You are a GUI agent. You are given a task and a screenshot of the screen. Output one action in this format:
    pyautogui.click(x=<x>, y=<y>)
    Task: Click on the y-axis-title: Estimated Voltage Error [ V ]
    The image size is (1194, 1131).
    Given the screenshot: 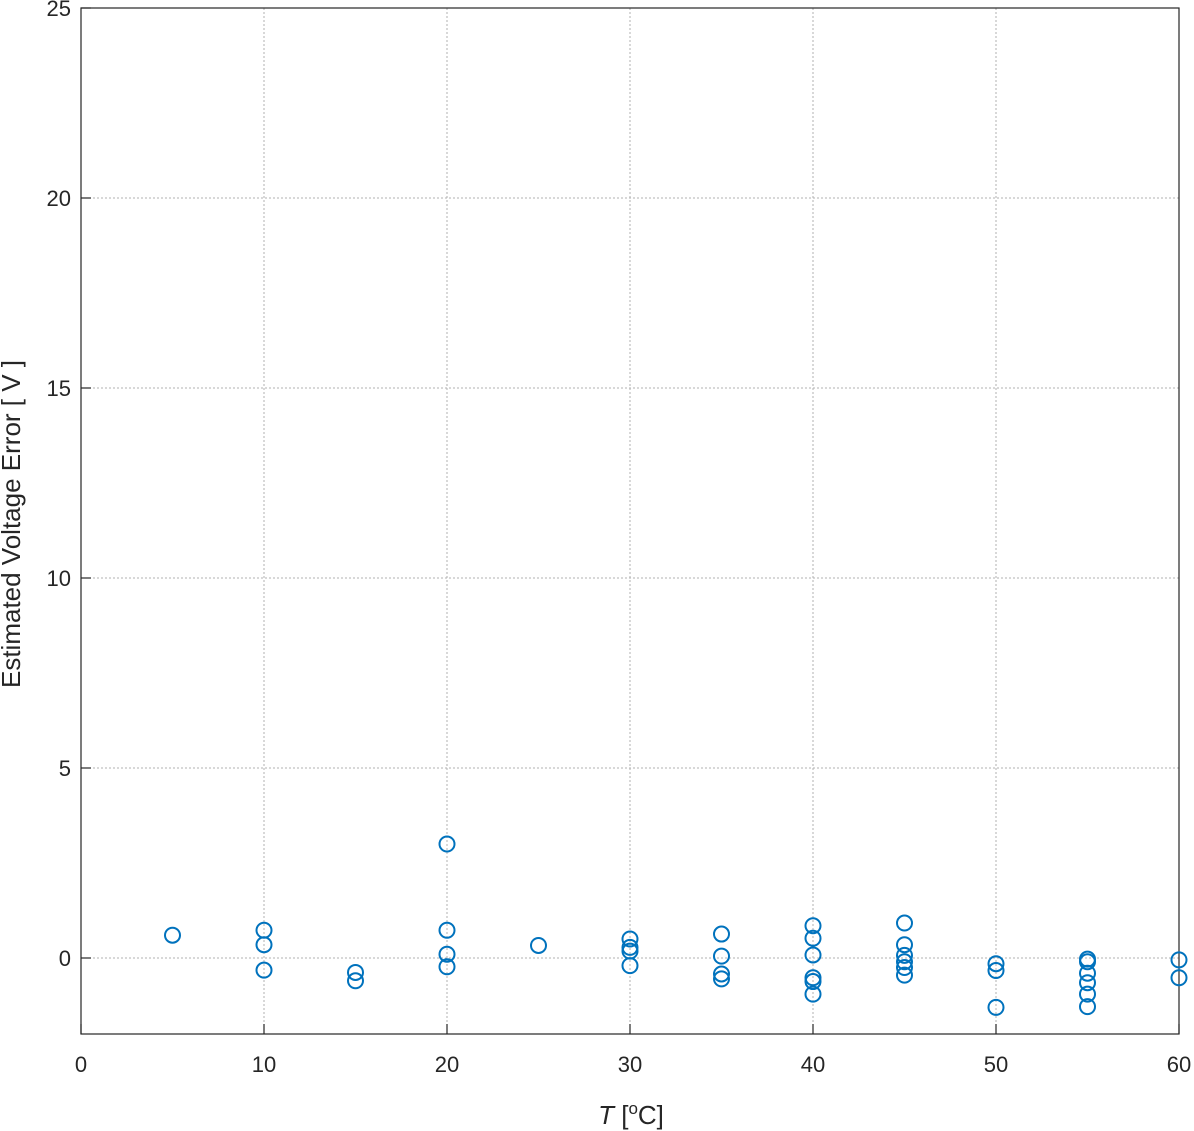 What is the action you would take?
    pyautogui.click(x=13, y=524)
    